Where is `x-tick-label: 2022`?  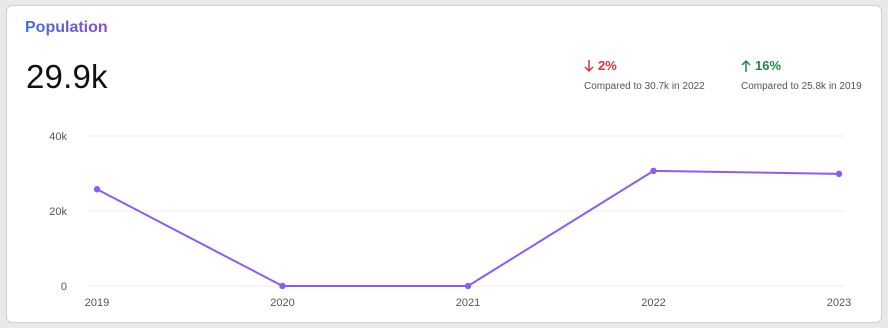 x-tick-label: 2022 is located at coordinates (653, 303).